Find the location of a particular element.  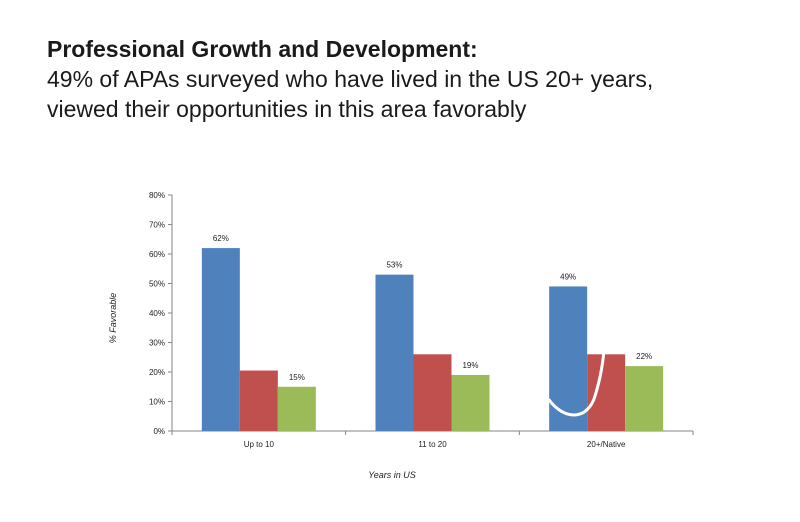

y-tick-label: 0% is located at coordinates (159, 431).